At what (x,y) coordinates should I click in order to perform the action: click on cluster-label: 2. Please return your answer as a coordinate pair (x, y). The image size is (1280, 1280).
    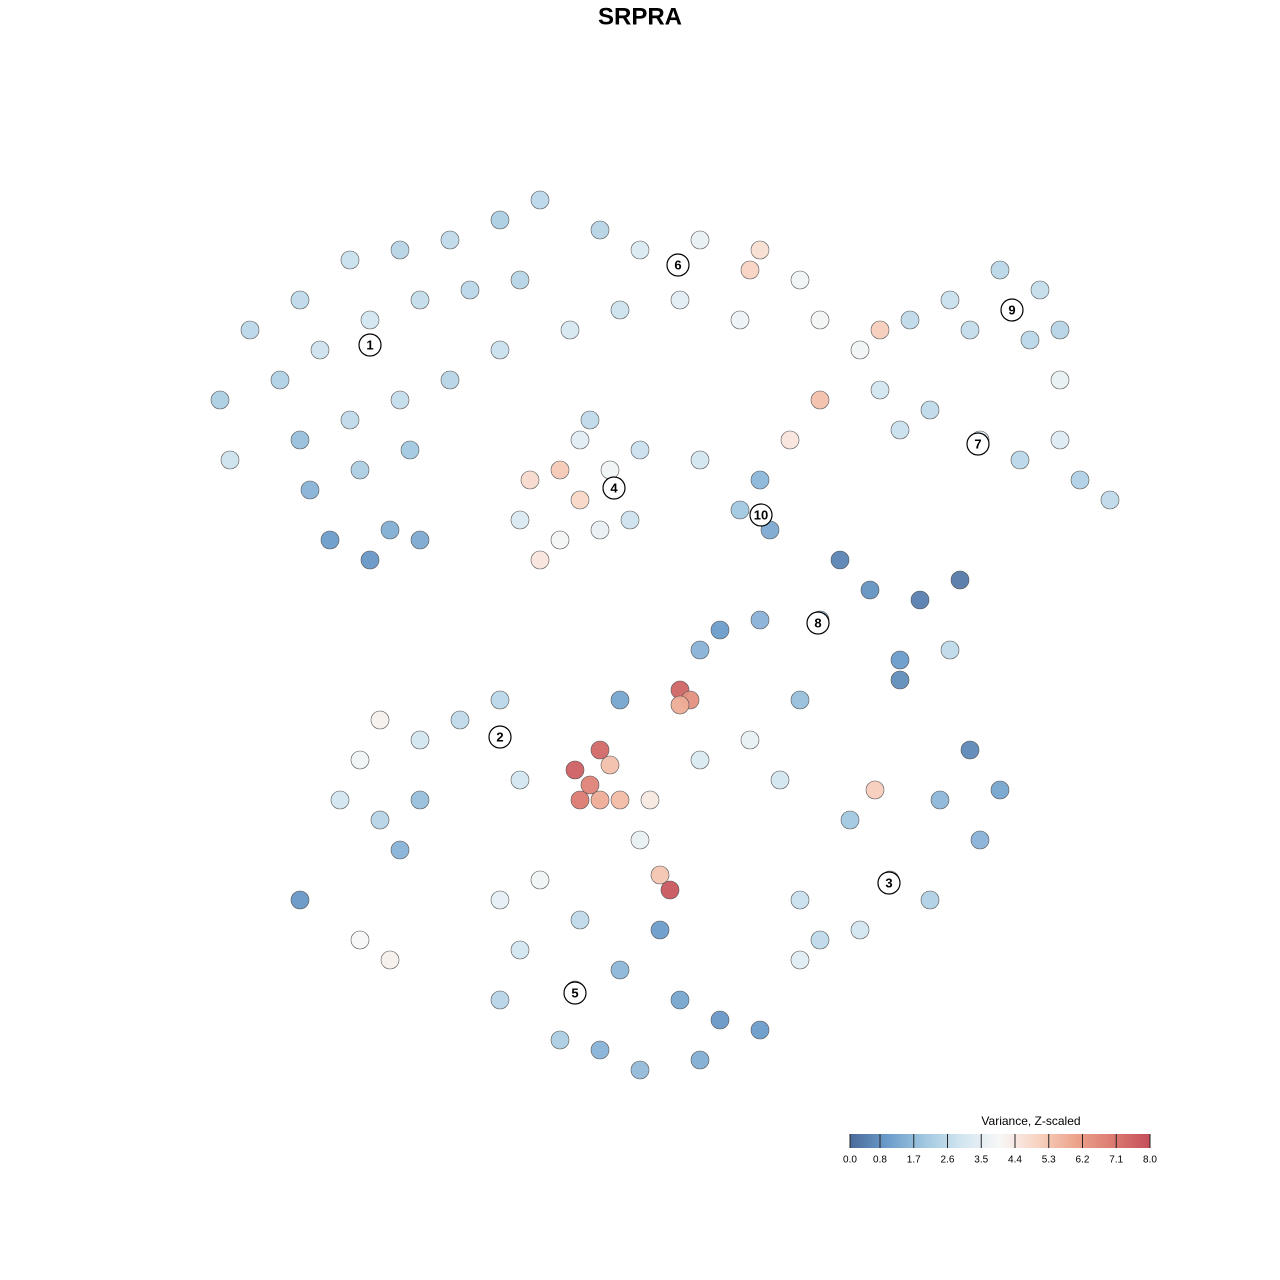
    Looking at the image, I should click on (499, 736).